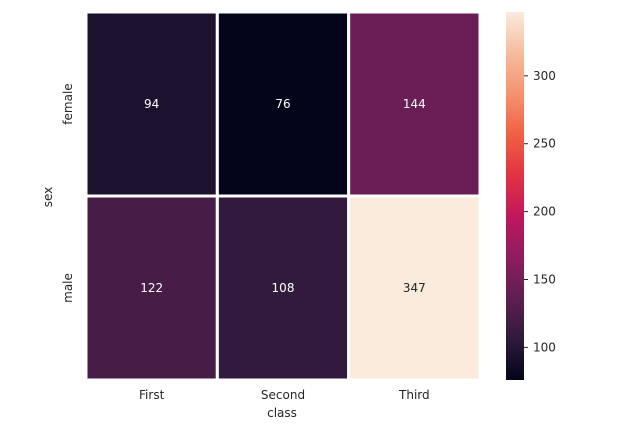  Describe the element at coordinates (544, 347) in the screenshot. I see `colorbar-tick-label: 100` at that location.